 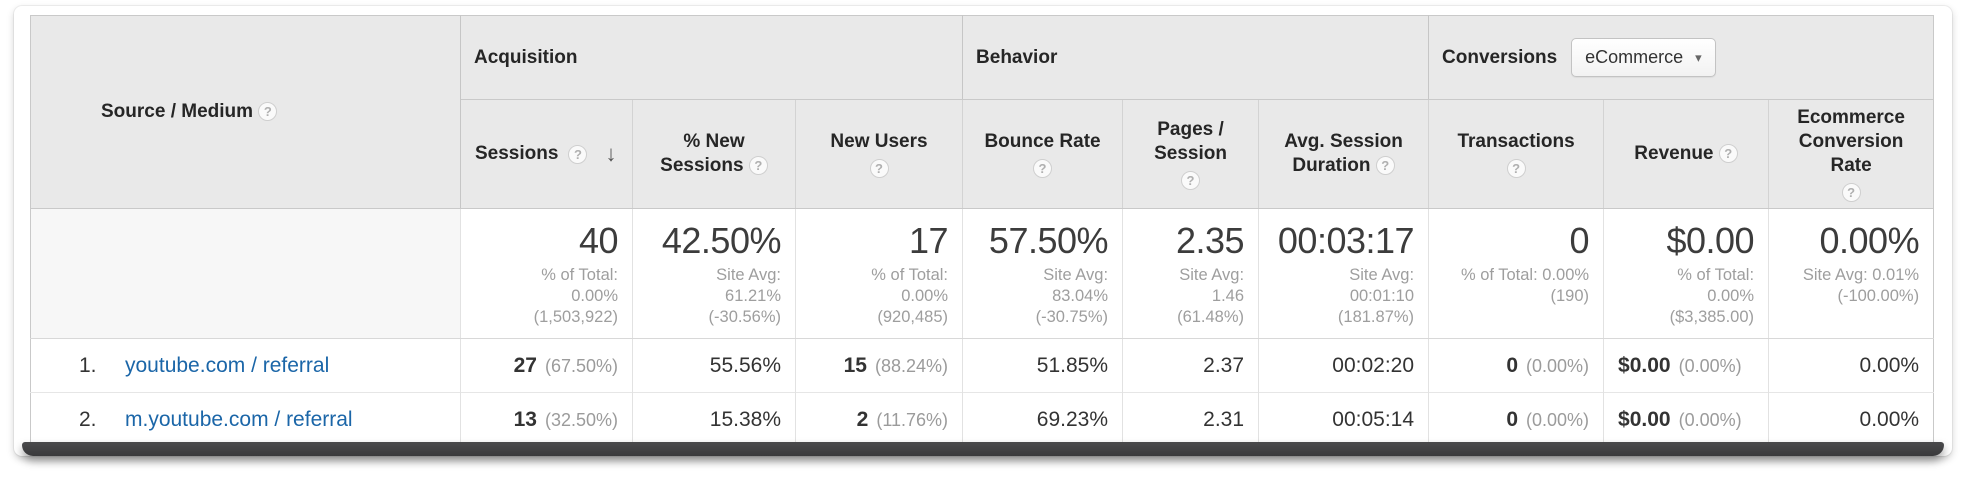 I want to click on bounce-rate-cell: 51.85%, so click(x=1042, y=365).